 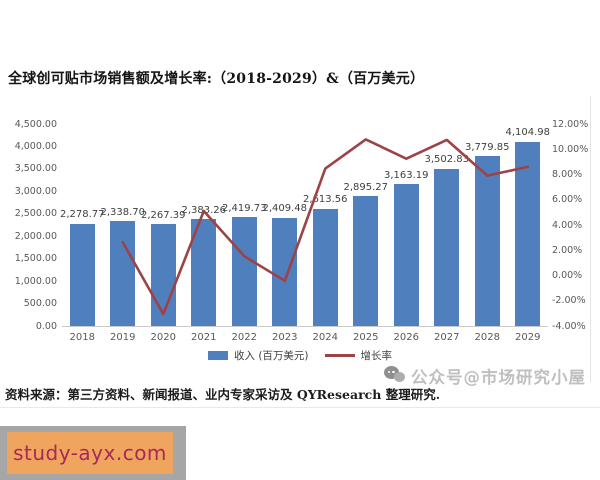 What do you see at coordinates (300, 407) in the screenshot?
I see `frame-border-bottom` at bounding box center [300, 407].